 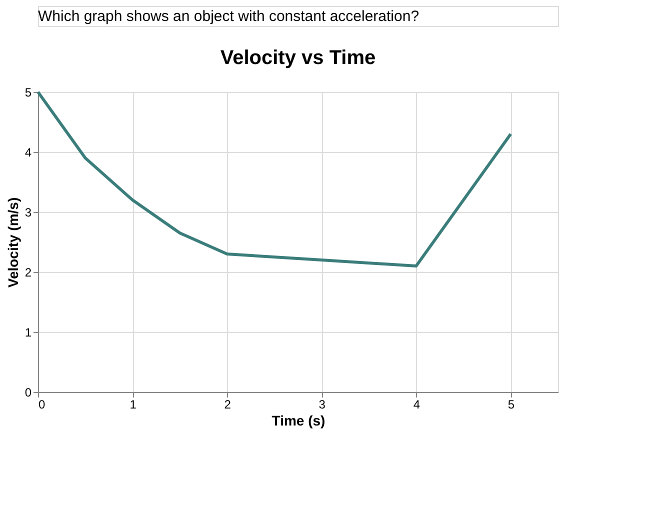 What do you see at coordinates (133, 405) in the screenshot?
I see `x-tick-label: 1` at bounding box center [133, 405].